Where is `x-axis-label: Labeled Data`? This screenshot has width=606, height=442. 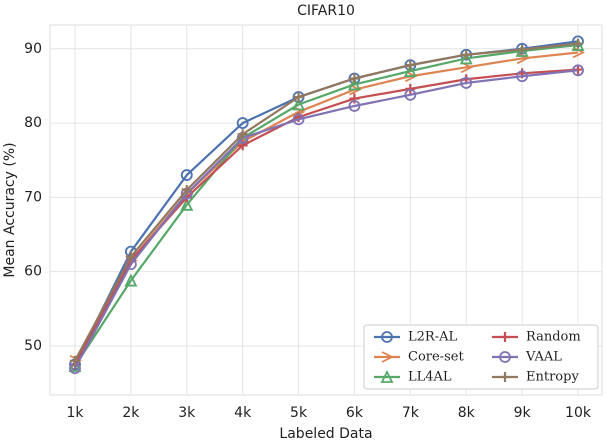
x-axis-label: Labeled Data is located at coordinates (325, 434).